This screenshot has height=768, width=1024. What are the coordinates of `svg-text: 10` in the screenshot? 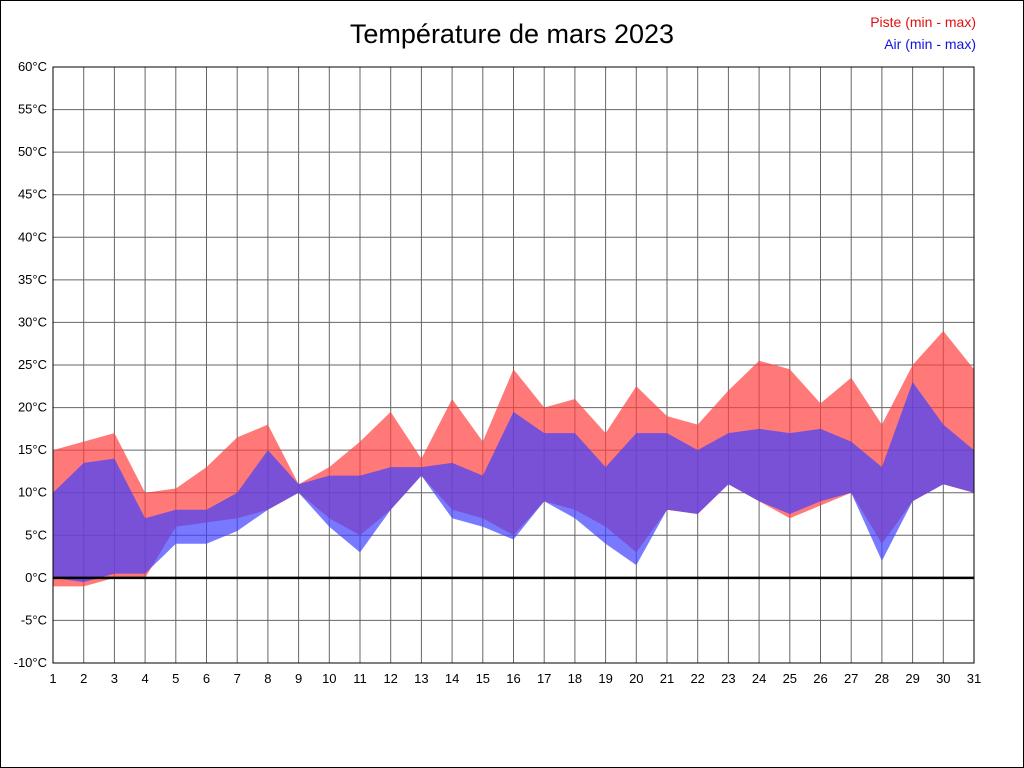 It's located at (329, 678).